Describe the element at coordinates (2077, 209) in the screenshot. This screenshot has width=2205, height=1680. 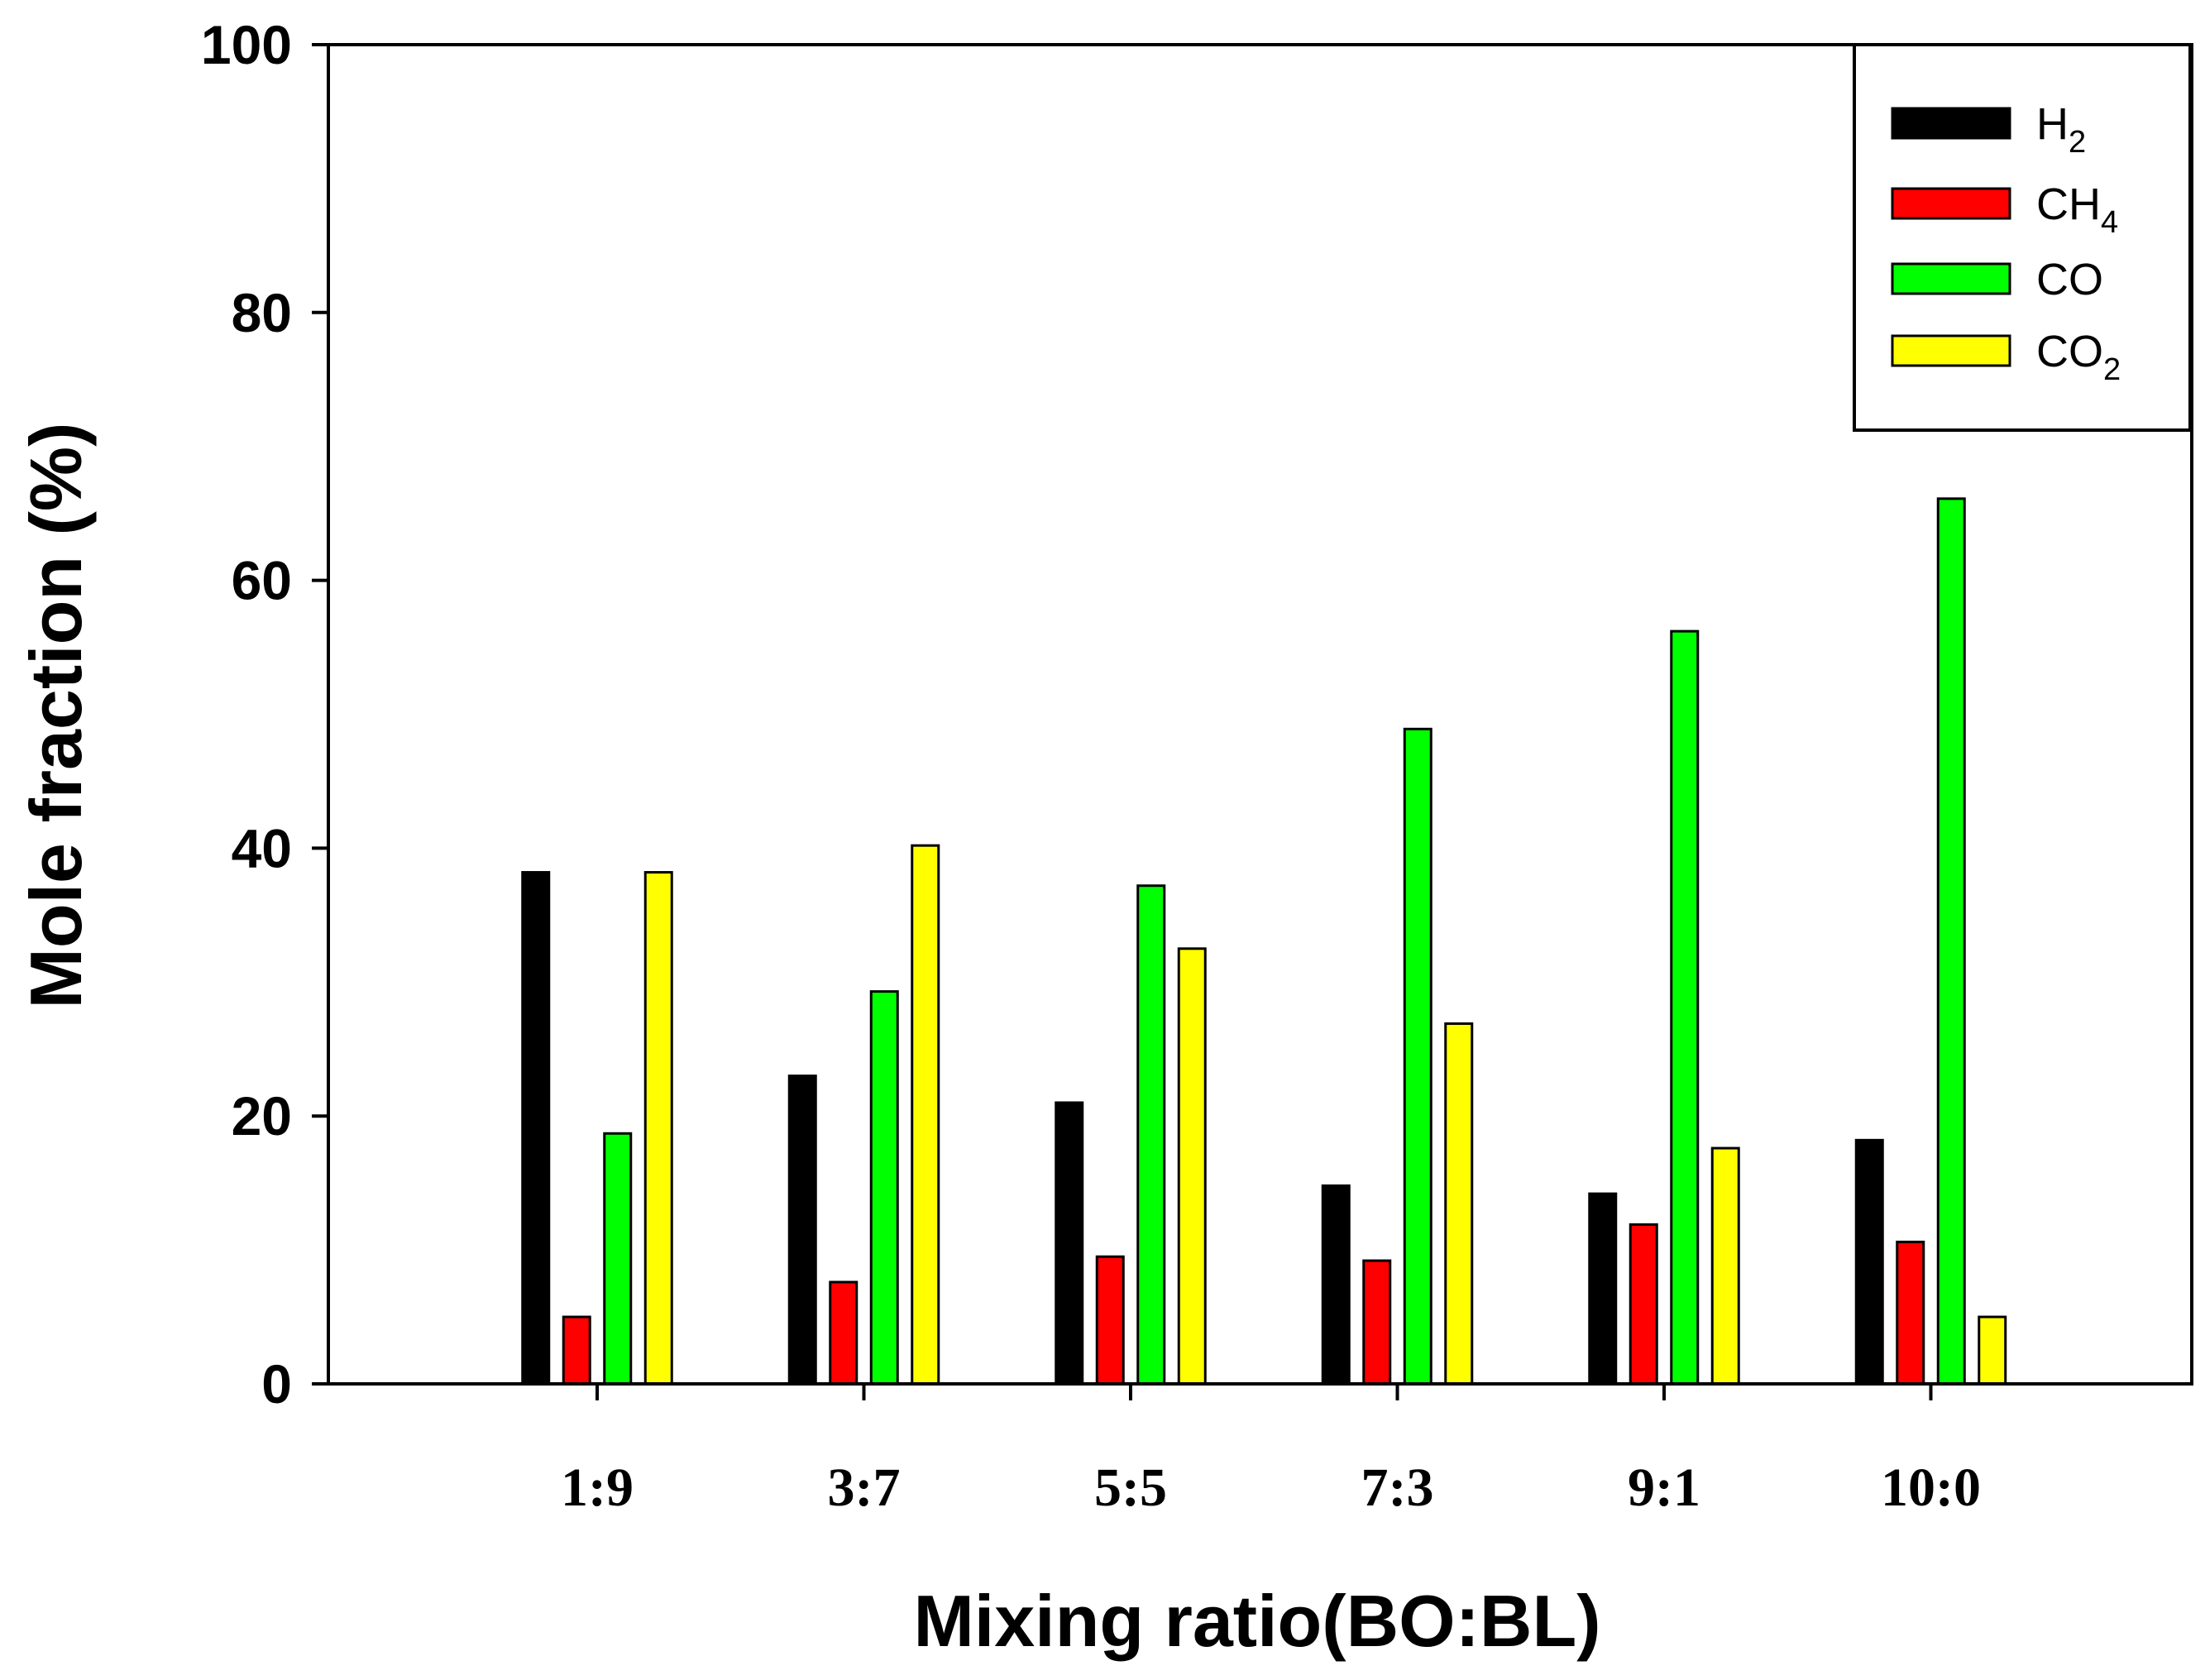
I see `legend-label-ch4: CH4` at that location.